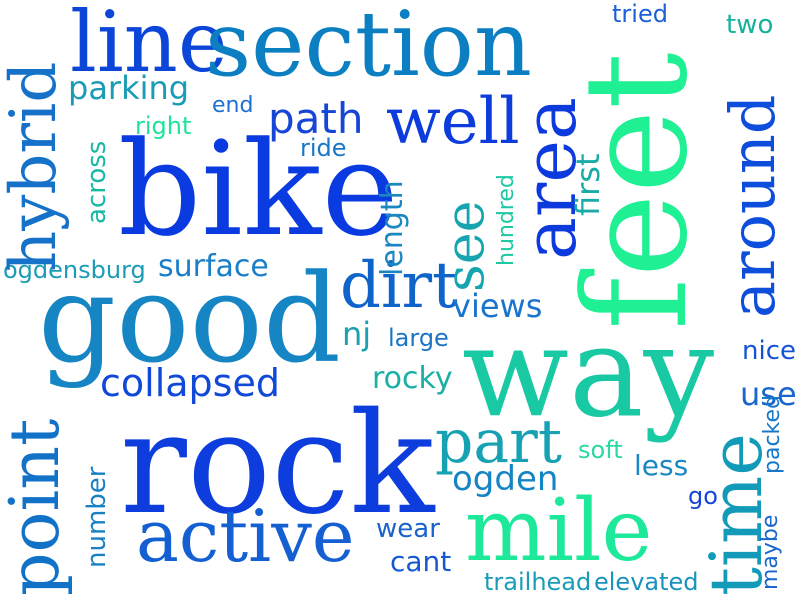  Describe the element at coordinates (277, 464) in the screenshot. I see `word-rock: rock` at that location.